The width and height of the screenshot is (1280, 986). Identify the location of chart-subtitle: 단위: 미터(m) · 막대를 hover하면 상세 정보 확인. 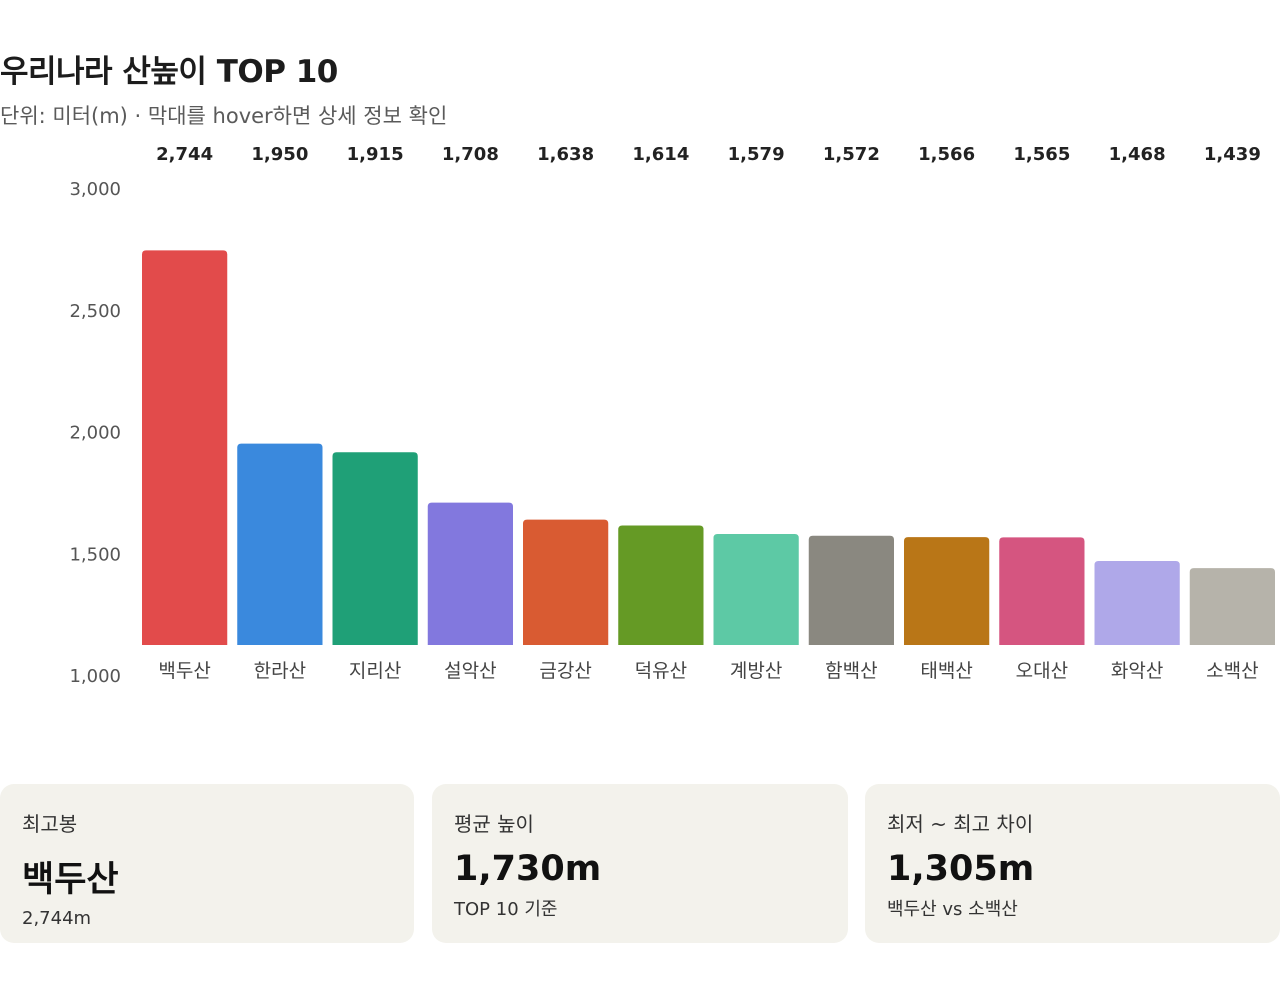
(224, 116).